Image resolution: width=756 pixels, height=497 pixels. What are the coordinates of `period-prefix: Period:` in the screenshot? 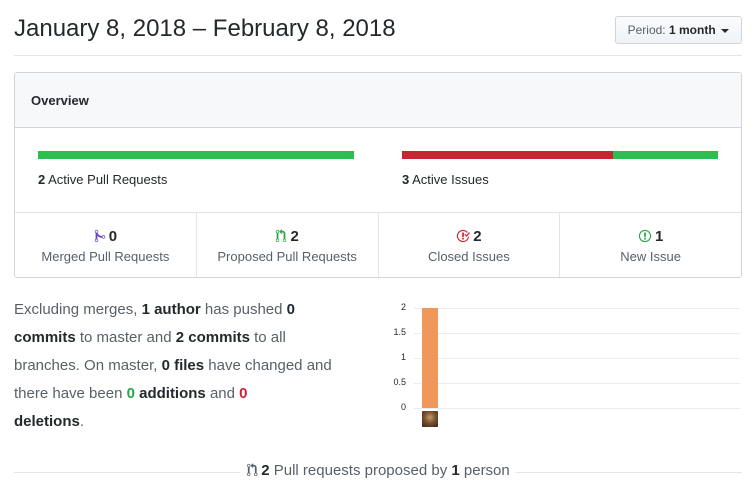 It's located at (646, 30).